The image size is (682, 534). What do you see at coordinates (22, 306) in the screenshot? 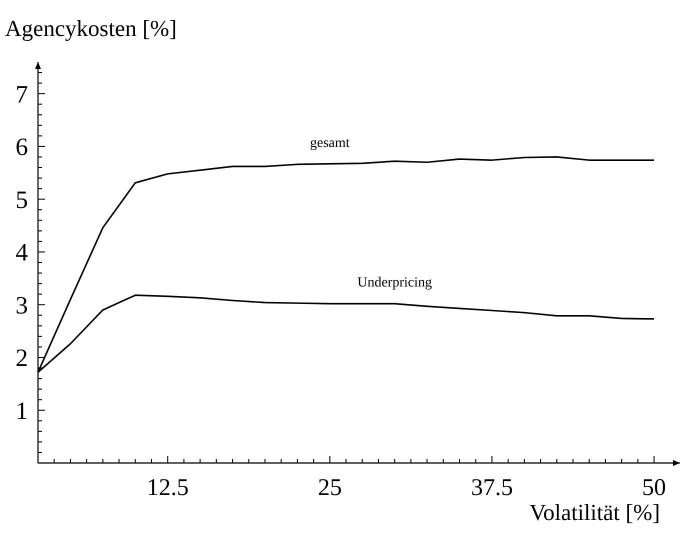
I see `y-tick-label: 3` at bounding box center [22, 306].